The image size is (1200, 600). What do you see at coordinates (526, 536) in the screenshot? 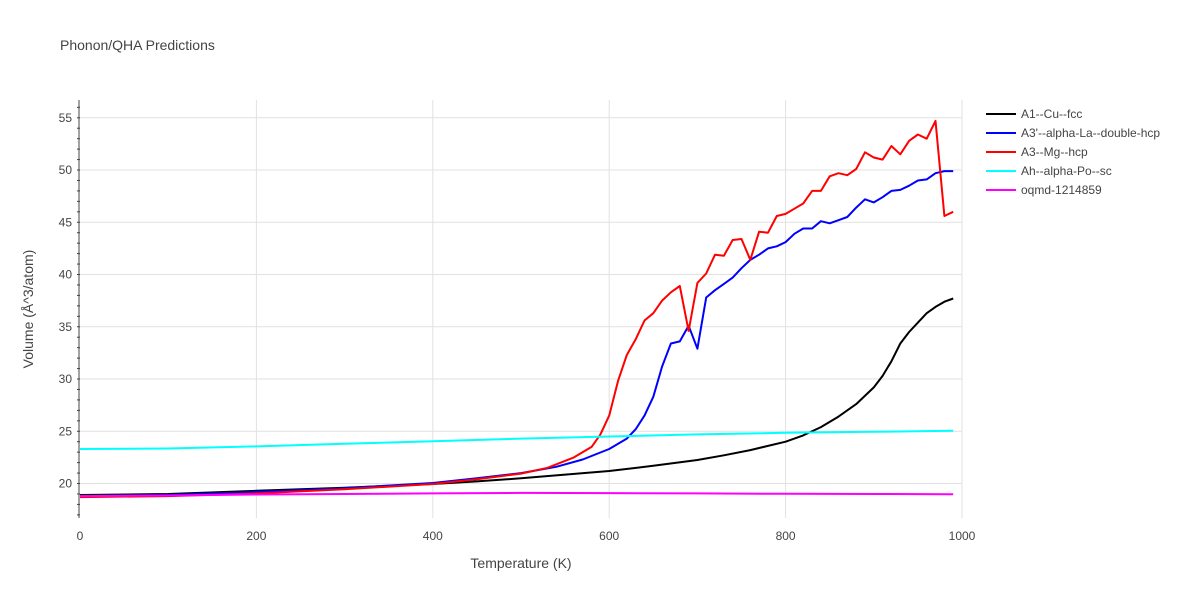
I see `x-axis: 0 200 400 600 800 1000` at bounding box center [526, 536].